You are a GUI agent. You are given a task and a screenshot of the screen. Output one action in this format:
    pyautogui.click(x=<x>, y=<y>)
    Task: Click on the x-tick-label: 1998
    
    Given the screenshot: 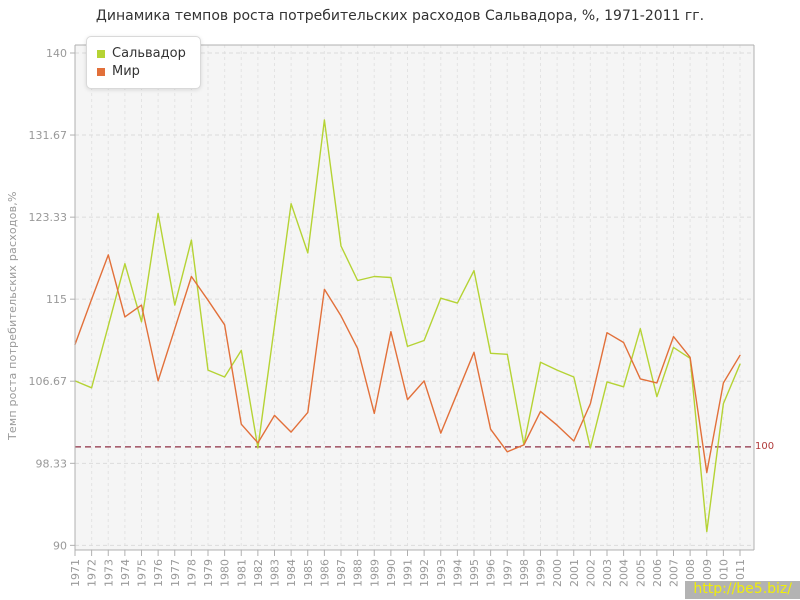 What is the action you would take?
    pyautogui.click(x=524, y=573)
    